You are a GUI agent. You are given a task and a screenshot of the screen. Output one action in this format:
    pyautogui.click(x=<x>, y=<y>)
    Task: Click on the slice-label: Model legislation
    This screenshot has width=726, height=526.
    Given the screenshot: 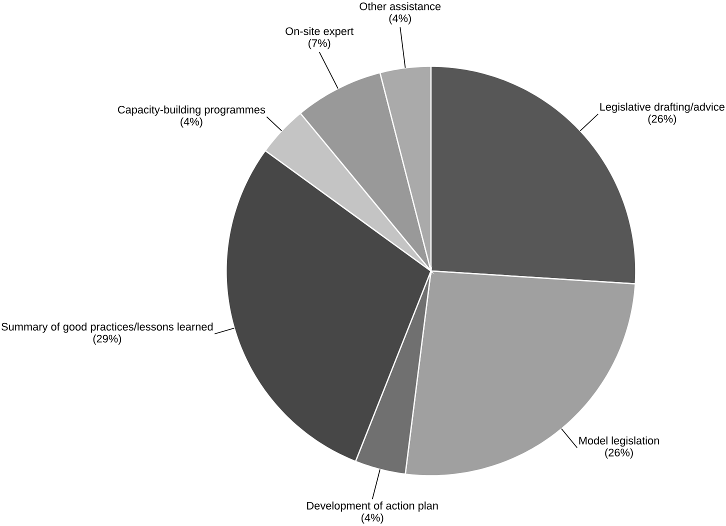 What is the action you would take?
    pyautogui.click(x=619, y=441)
    